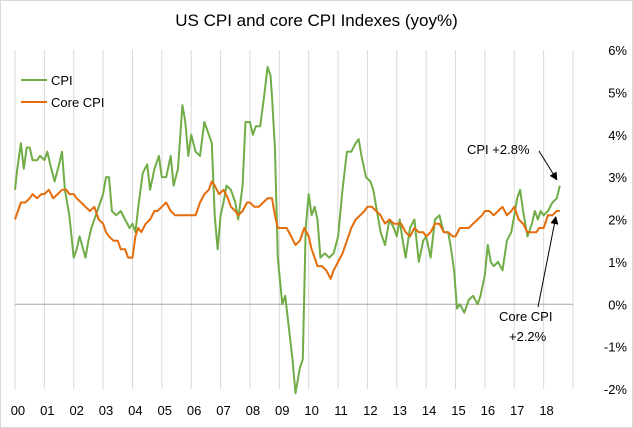 The width and height of the screenshot is (633, 428). Describe the element at coordinates (311, 410) in the screenshot. I see `x-tick-label: 10` at that location.